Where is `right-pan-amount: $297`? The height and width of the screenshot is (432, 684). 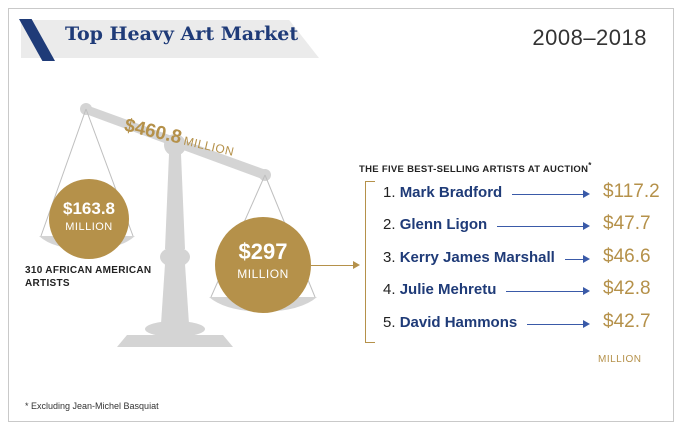
right-pan-amount: $297 is located at coordinates (263, 251).